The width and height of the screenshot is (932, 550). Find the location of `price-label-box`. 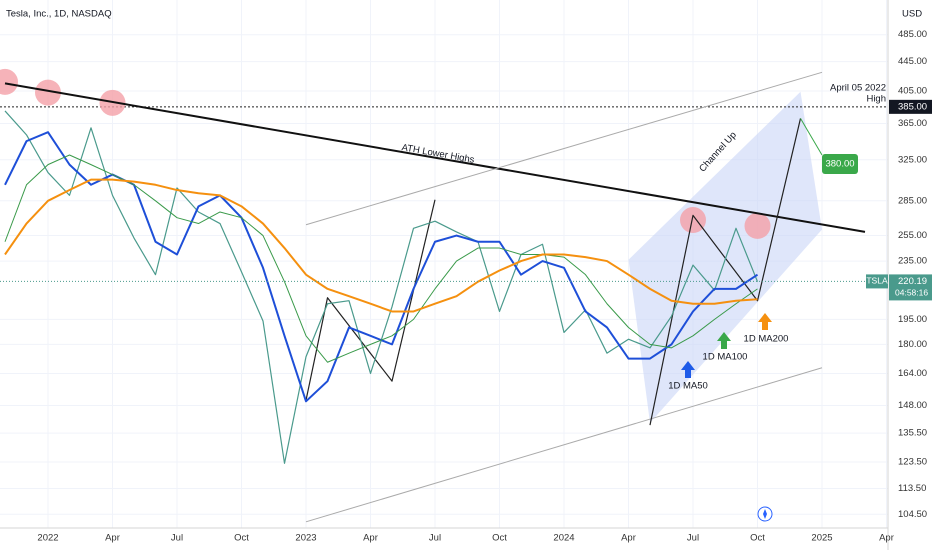

price-label-box is located at coordinates (910, 106).